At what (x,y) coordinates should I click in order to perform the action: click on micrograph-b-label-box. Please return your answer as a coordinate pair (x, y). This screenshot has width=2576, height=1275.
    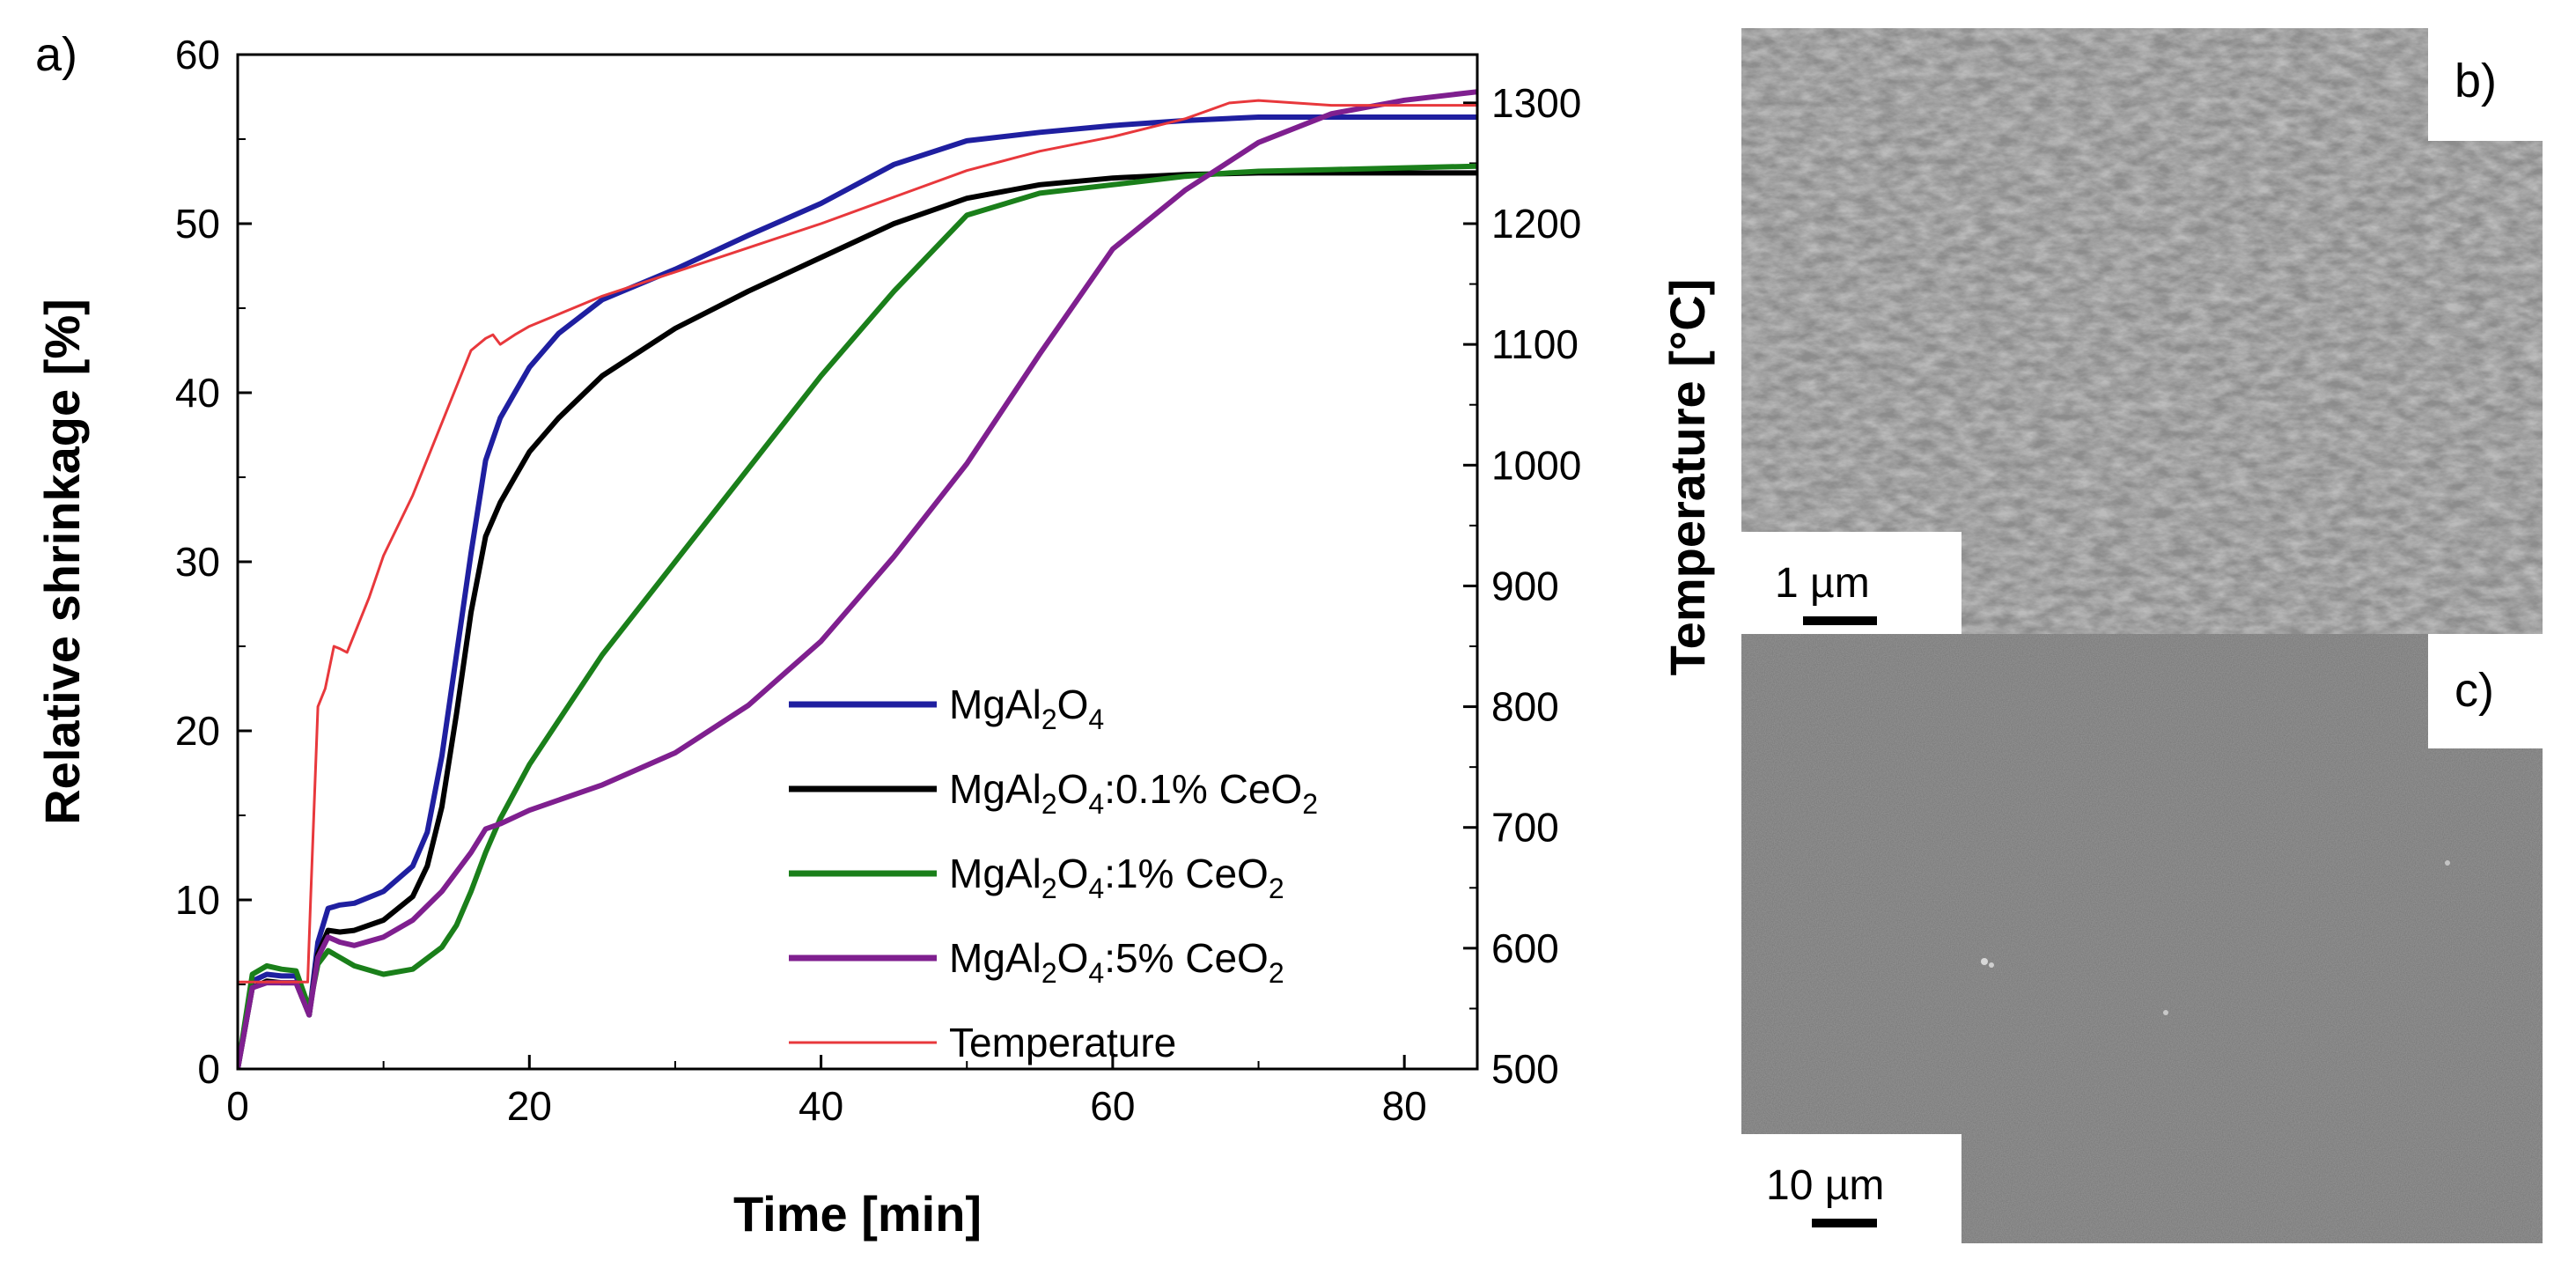
    Looking at the image, I should click on (2485, 84).